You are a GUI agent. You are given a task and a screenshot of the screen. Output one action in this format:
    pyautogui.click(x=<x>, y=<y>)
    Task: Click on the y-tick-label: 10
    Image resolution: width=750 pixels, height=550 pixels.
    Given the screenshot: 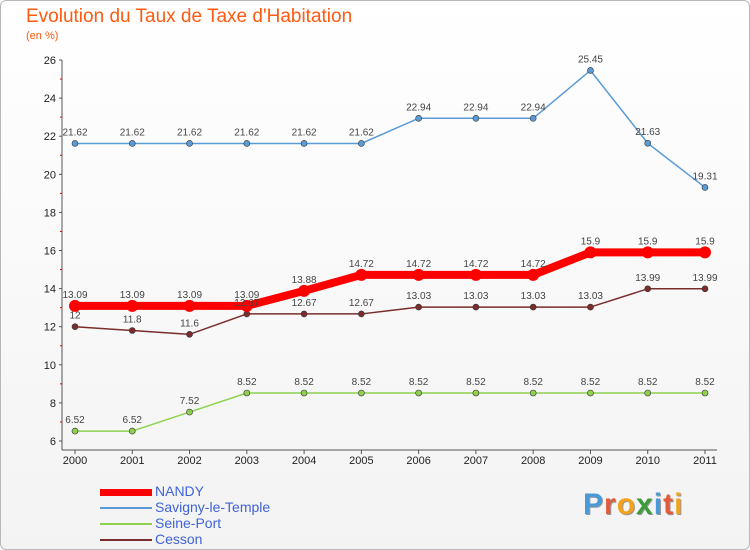 What is the action you would take?
    pyautogui.click(x=50, y=366)
    